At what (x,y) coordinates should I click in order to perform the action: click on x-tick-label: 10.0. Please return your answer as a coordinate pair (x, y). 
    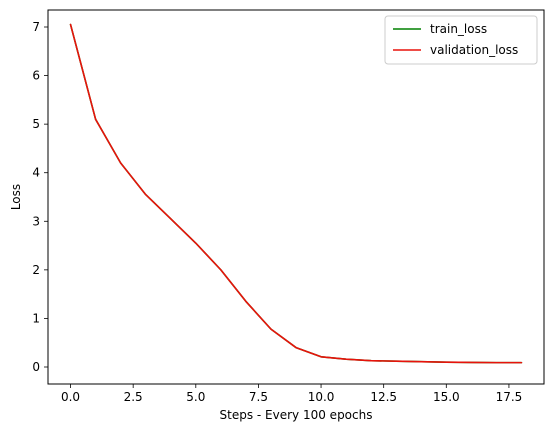
    Looking at the image, I should click on (321, 397).